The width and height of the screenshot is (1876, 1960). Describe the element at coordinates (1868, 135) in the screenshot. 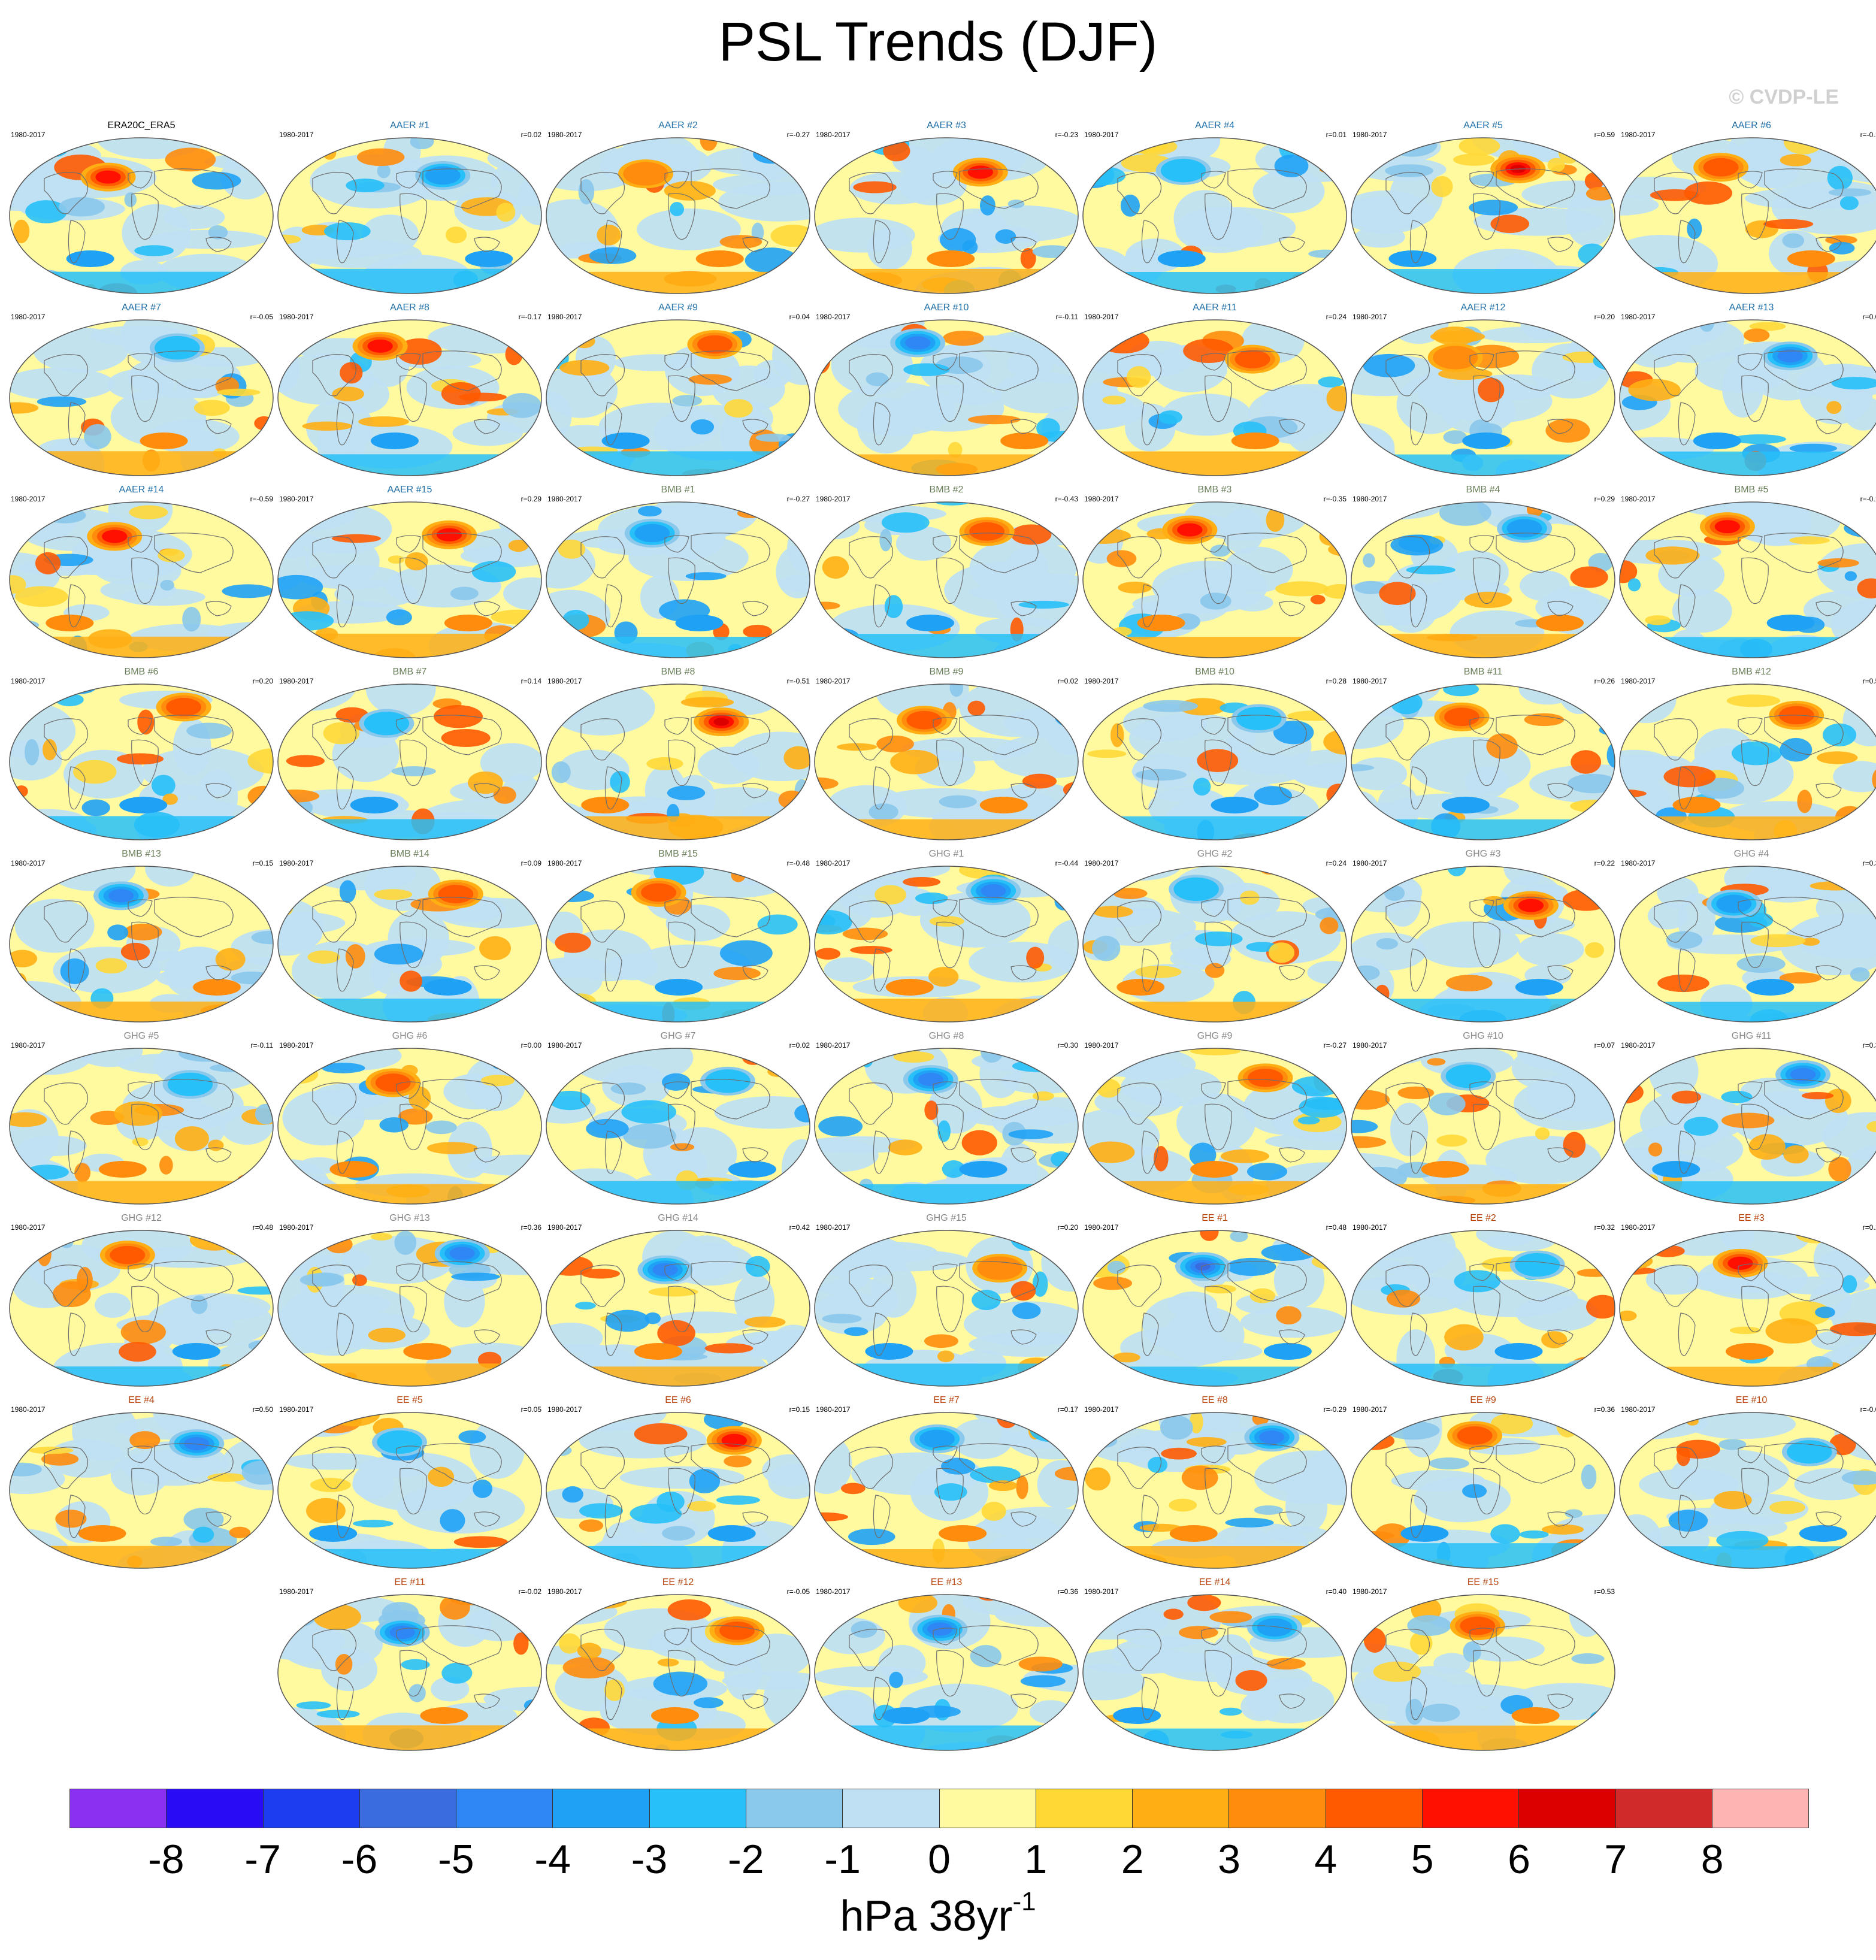

I see `panel-pattern-correlation: r=-0.19` at that location.